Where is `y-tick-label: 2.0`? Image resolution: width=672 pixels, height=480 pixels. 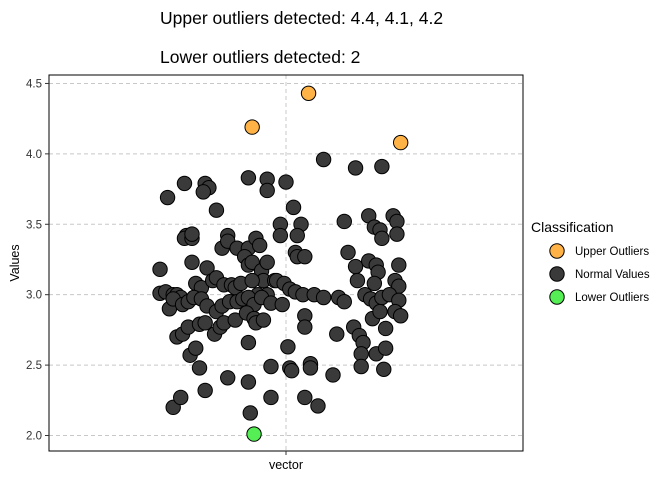
y-tick-label: 2.0 is located at coordinates (34, 437).